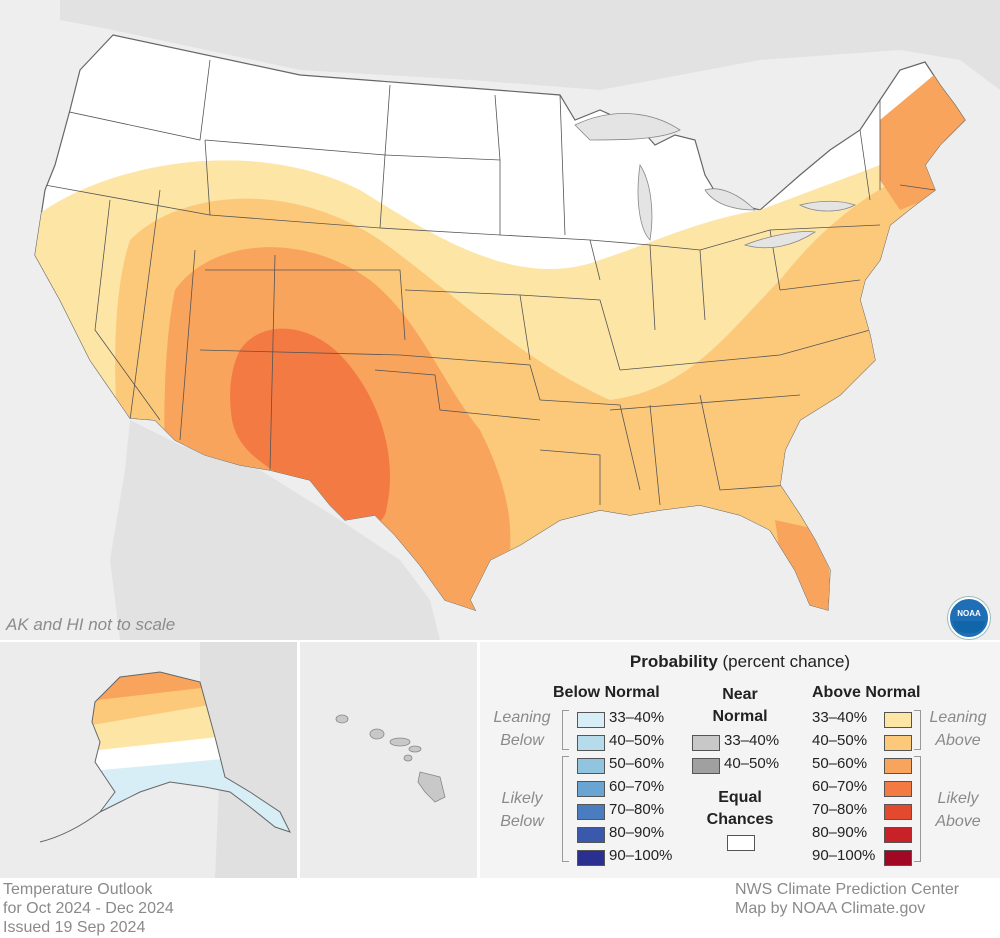 This screenshot has height=938, width=1000. I want to click on footer-title: Temperature Outlook, so click(78, 889).